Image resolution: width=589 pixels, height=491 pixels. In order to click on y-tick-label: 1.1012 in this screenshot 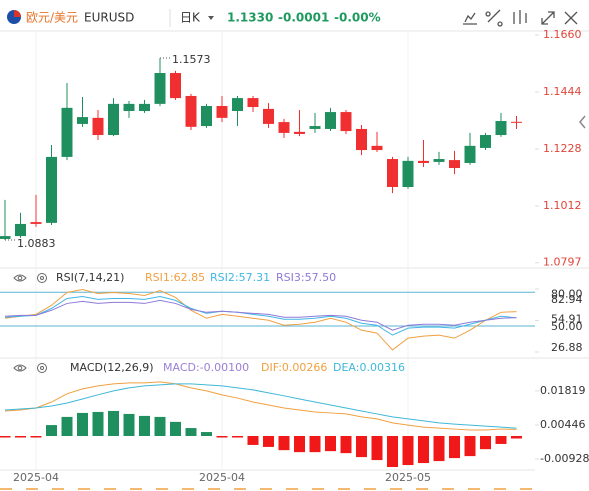, I will do `click(562, 205)`.